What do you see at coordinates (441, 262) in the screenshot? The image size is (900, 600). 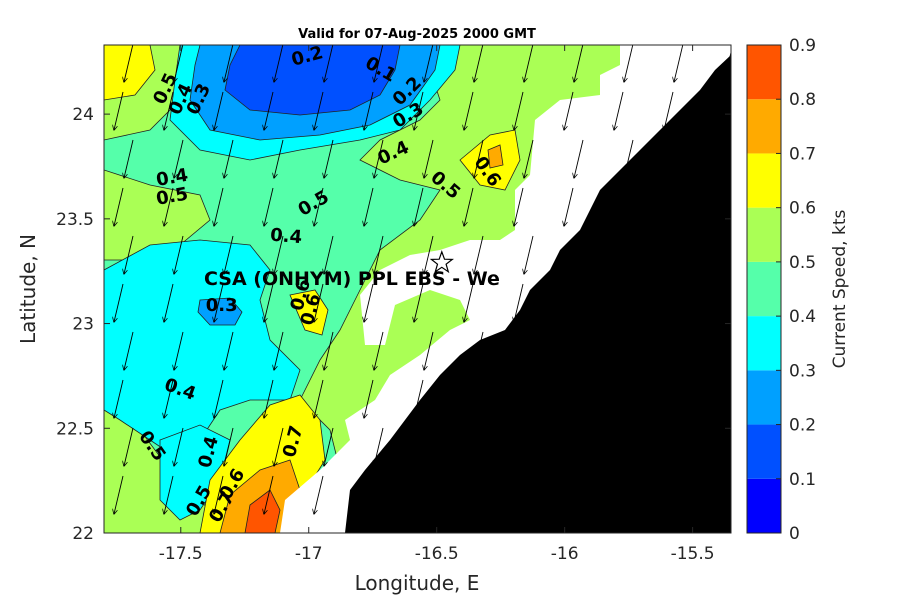 I see `star-icon` at bounding box center [441, 262].